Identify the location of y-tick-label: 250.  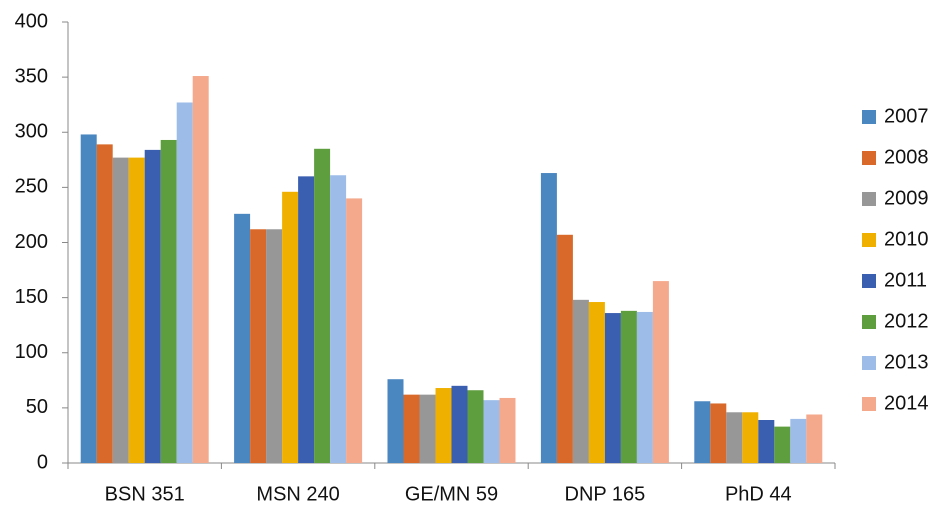
(31, 187).